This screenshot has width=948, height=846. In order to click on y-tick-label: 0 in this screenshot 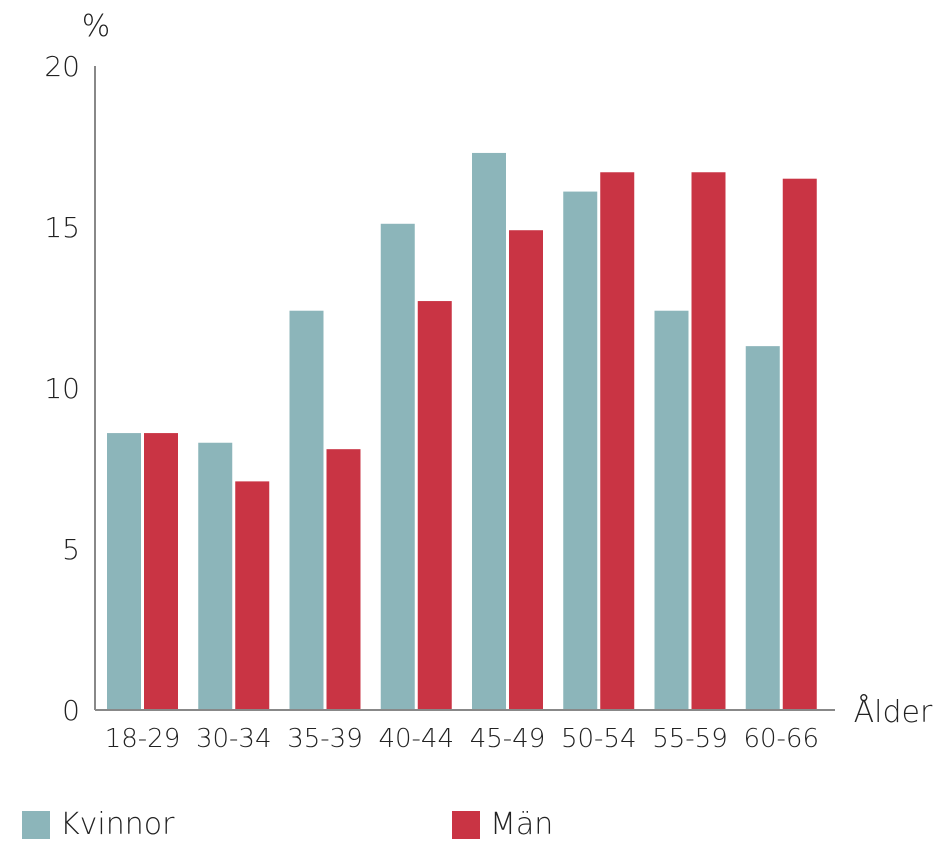, I will do `click(71, 710)`.